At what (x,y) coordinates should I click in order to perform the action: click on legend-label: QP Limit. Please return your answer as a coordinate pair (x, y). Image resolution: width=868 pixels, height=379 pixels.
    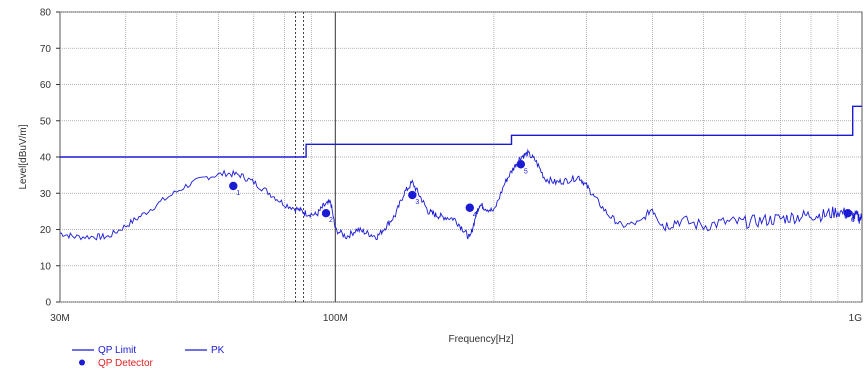
    Looking at the image, I should click on (117, 350).